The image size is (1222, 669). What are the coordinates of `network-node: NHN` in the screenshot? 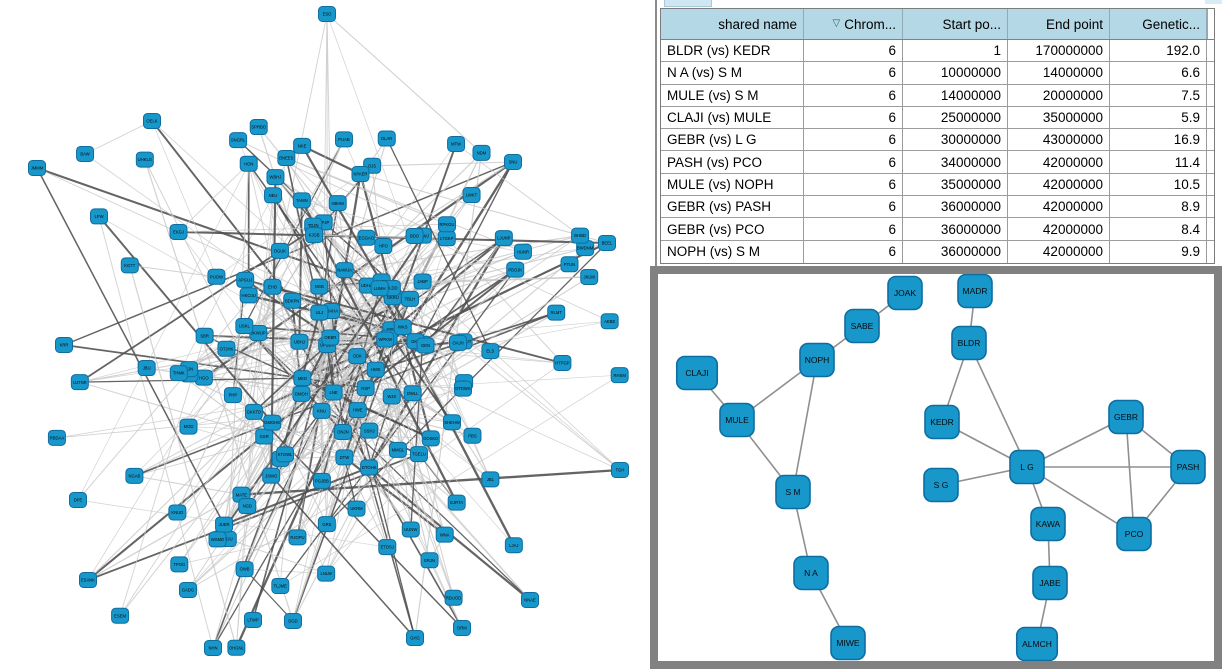 It's located at (213, 648).